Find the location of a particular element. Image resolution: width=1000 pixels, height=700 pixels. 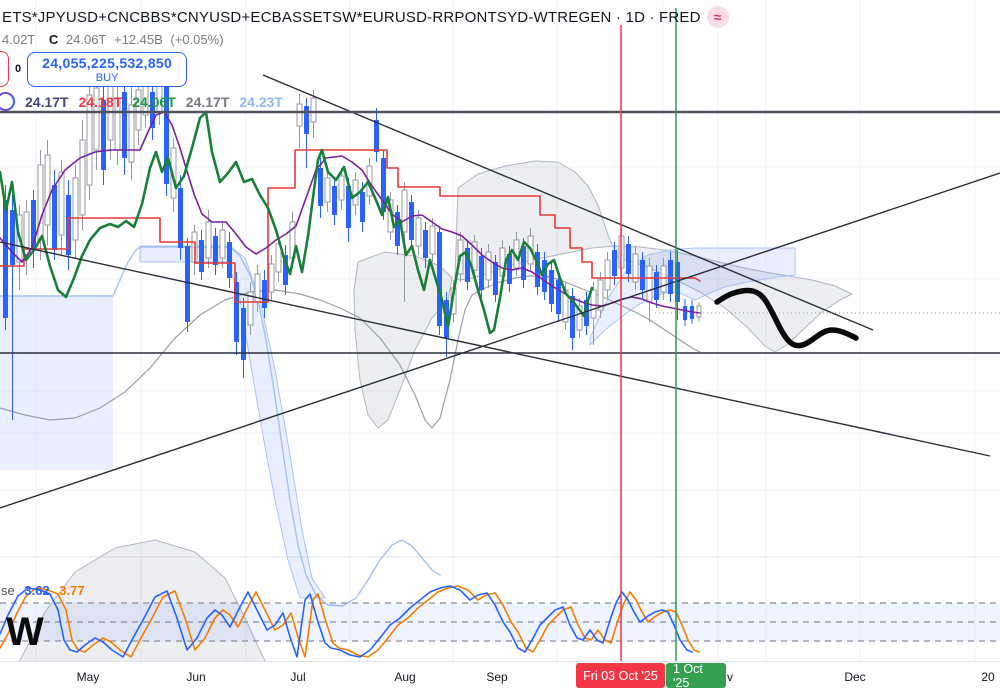

lagging-value: 24.06T is located at coordinates (154, 101).